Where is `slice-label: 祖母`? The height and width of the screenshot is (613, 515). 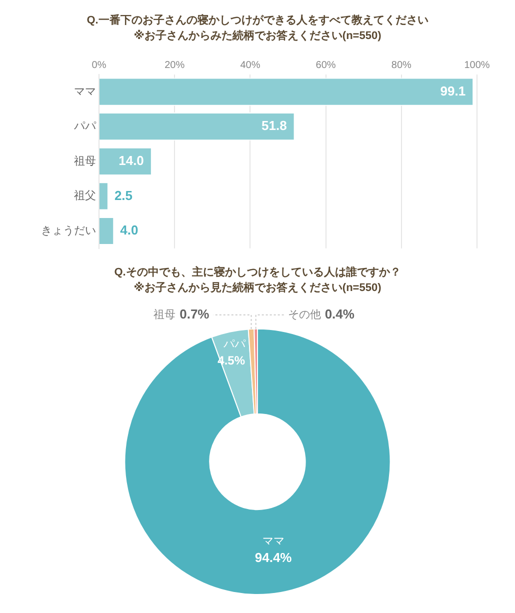 slice-label: 祖母 is located at coordinates (165, 314).